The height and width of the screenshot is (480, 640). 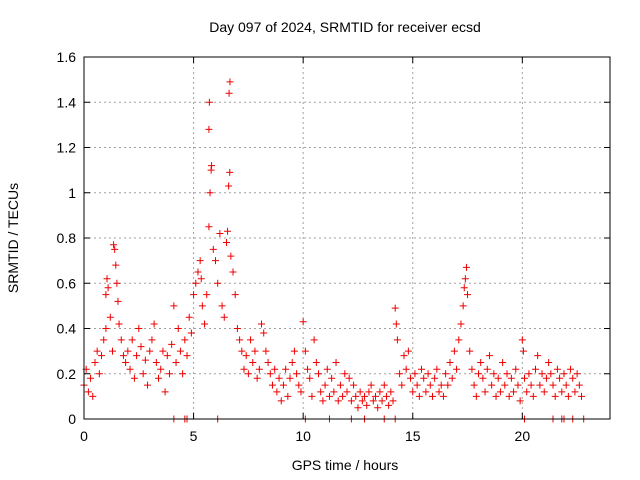 What do you see at coordinates (67, 238) in the screenshot?
I see `y-tick-label: 0.8` at bounding box center [67, 238].